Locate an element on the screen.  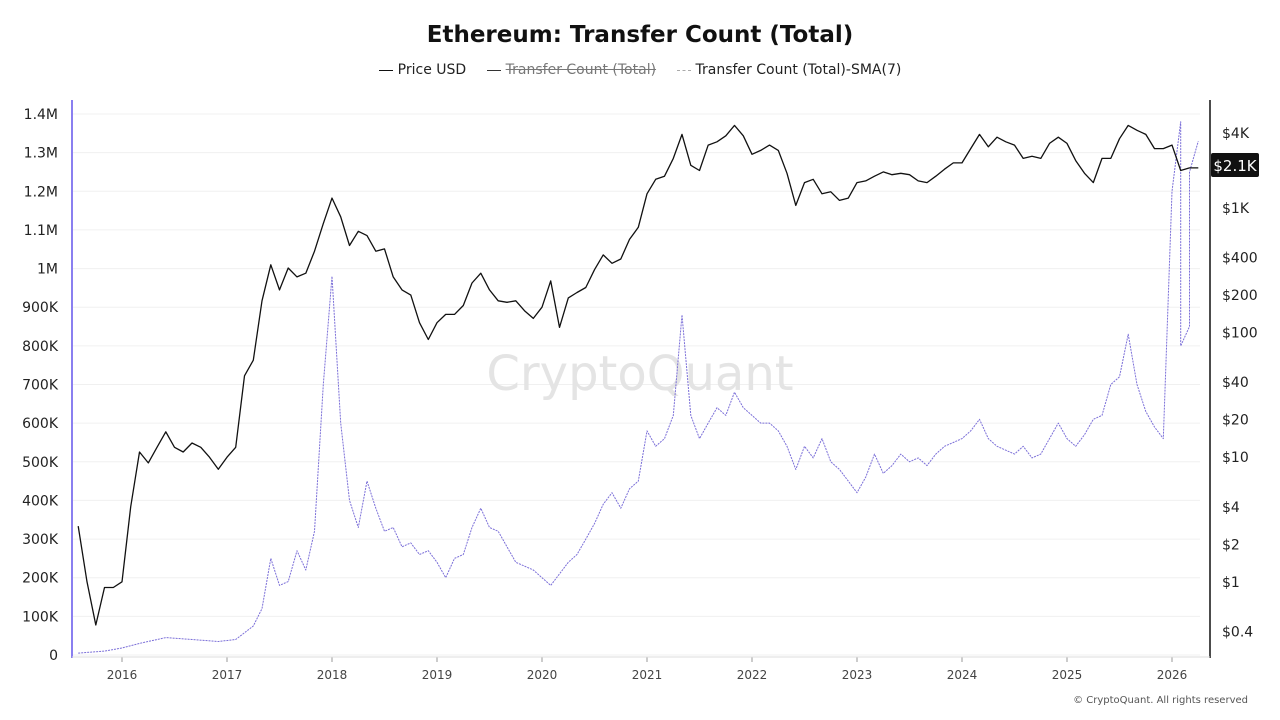
left-tick-label: 1.2M is located at coordinates (41, 192).